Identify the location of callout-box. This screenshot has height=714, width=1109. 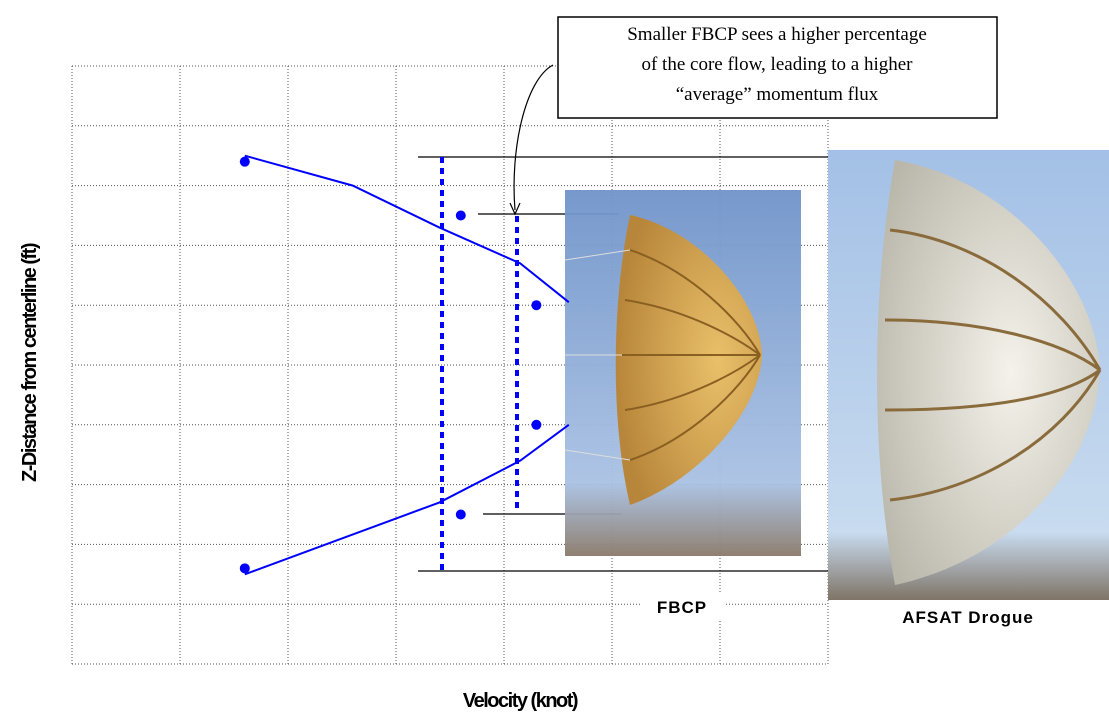
(777, 67).